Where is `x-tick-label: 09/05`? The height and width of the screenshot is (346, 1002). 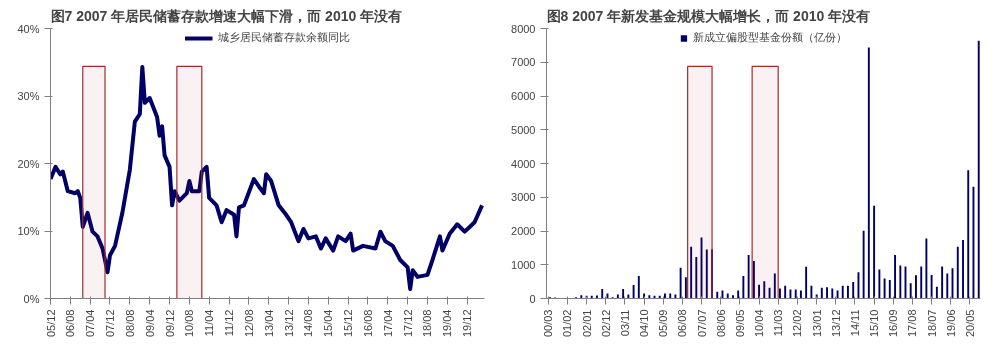
x-tick-label: 09/05 is located at coordinates (739, 323).